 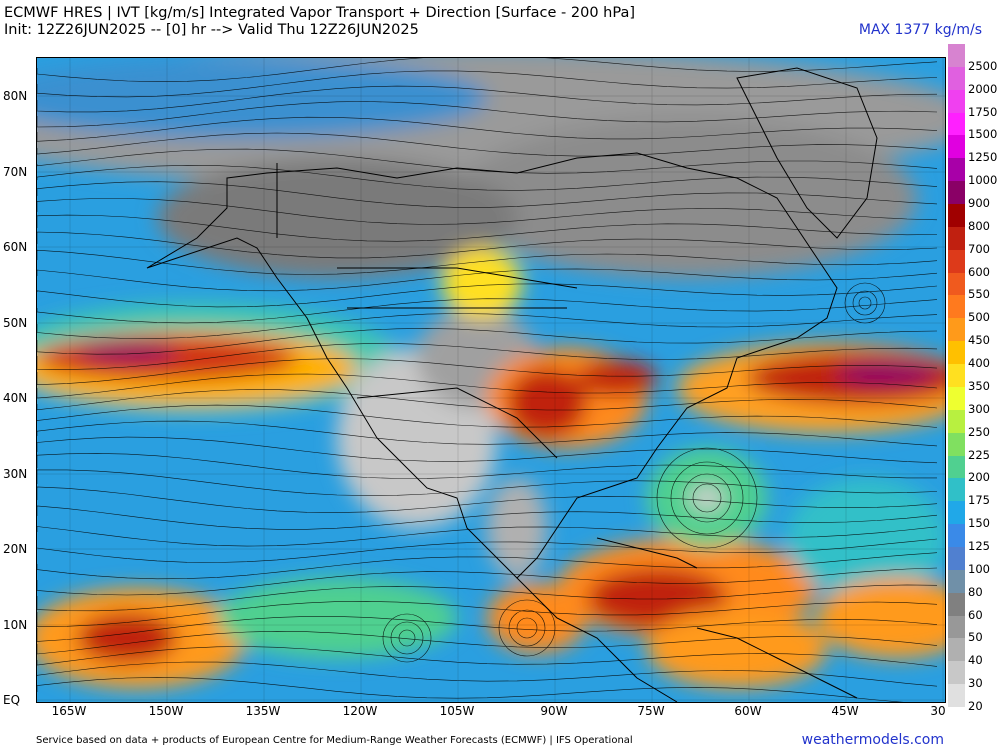 What do you see at coordinates (15, 96) in the screenshot?
I see `lat-label: 80N` at bounding box center [15, 96].